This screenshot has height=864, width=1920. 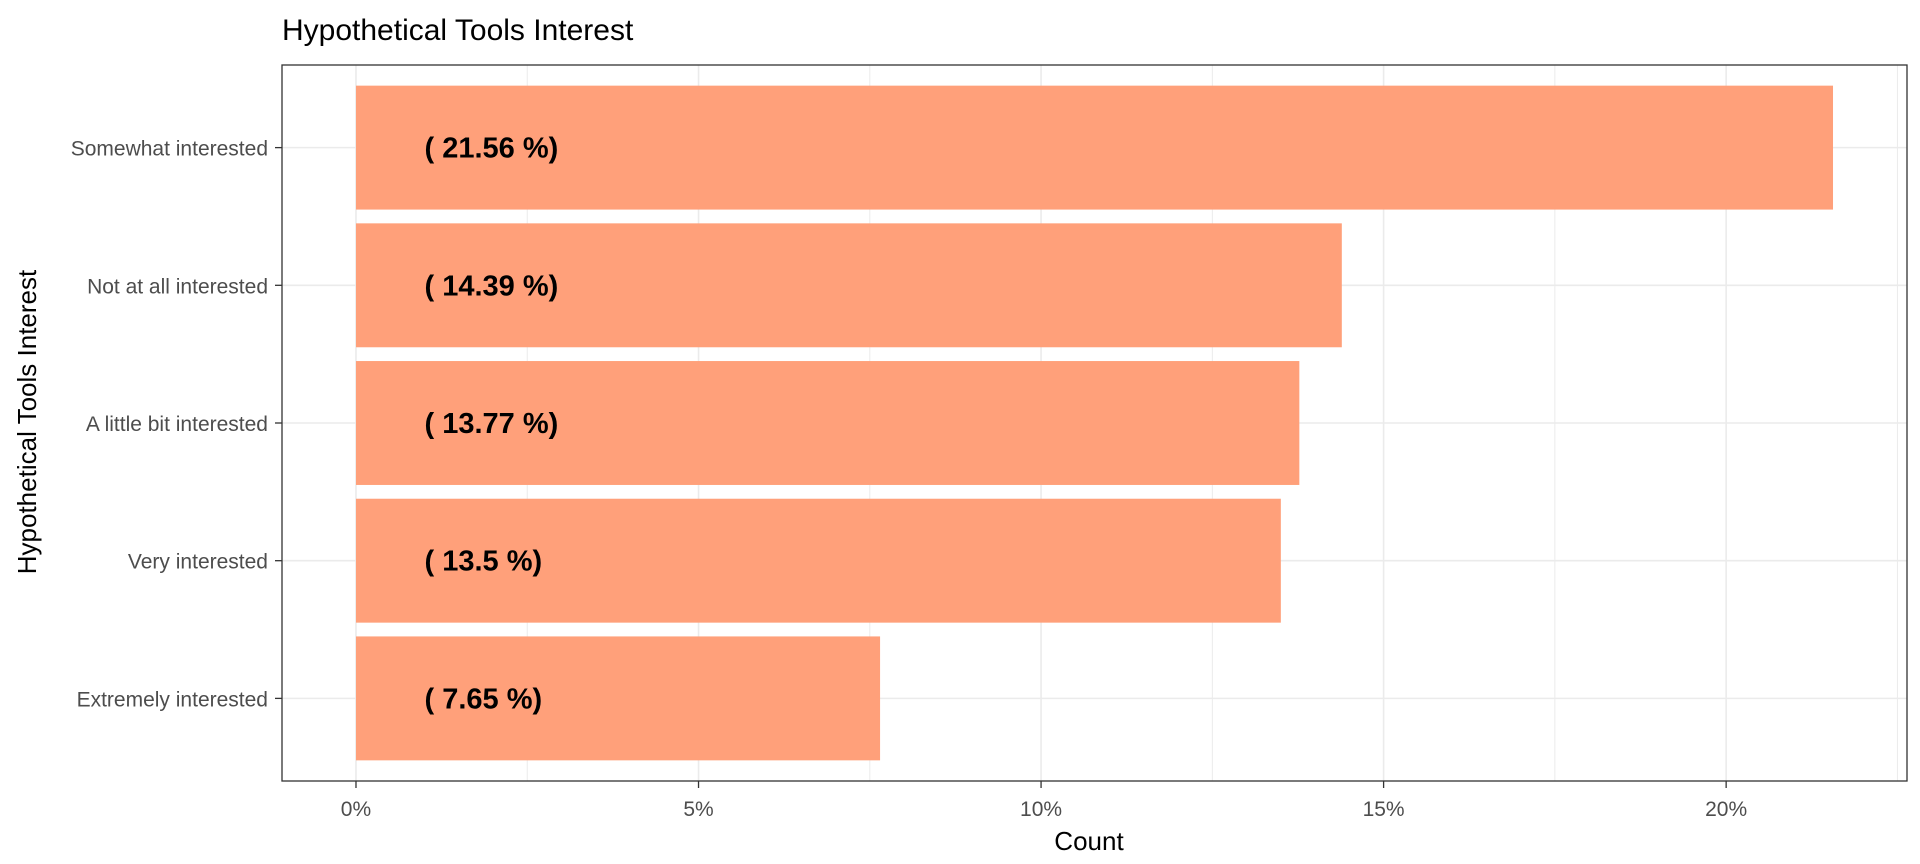 What do you see at coordinates (198, 562) in the screenshot?
I see `category-label: Very interested` at bounding box center [198, 562].